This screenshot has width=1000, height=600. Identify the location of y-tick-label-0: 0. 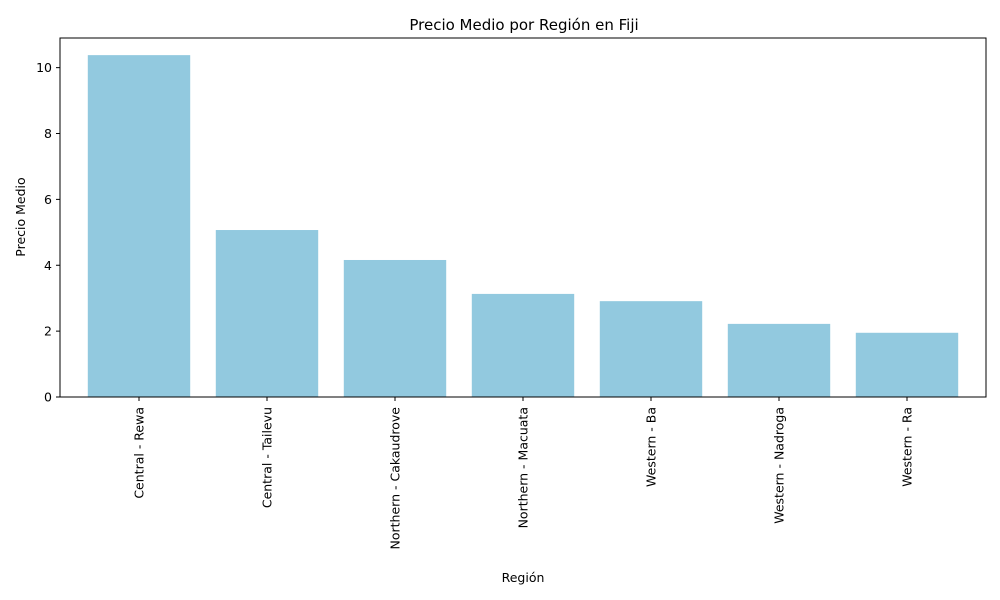
(48, 397).